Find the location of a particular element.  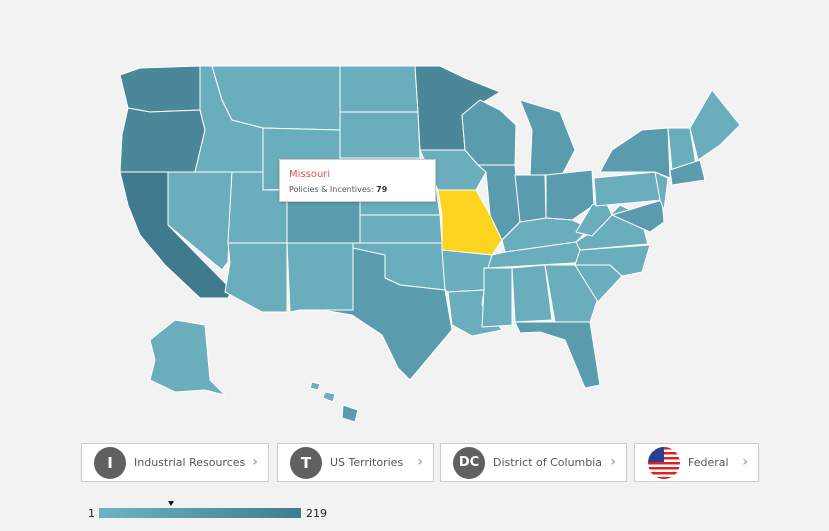

state-pennsylvania is located at coordinates (628, 189).